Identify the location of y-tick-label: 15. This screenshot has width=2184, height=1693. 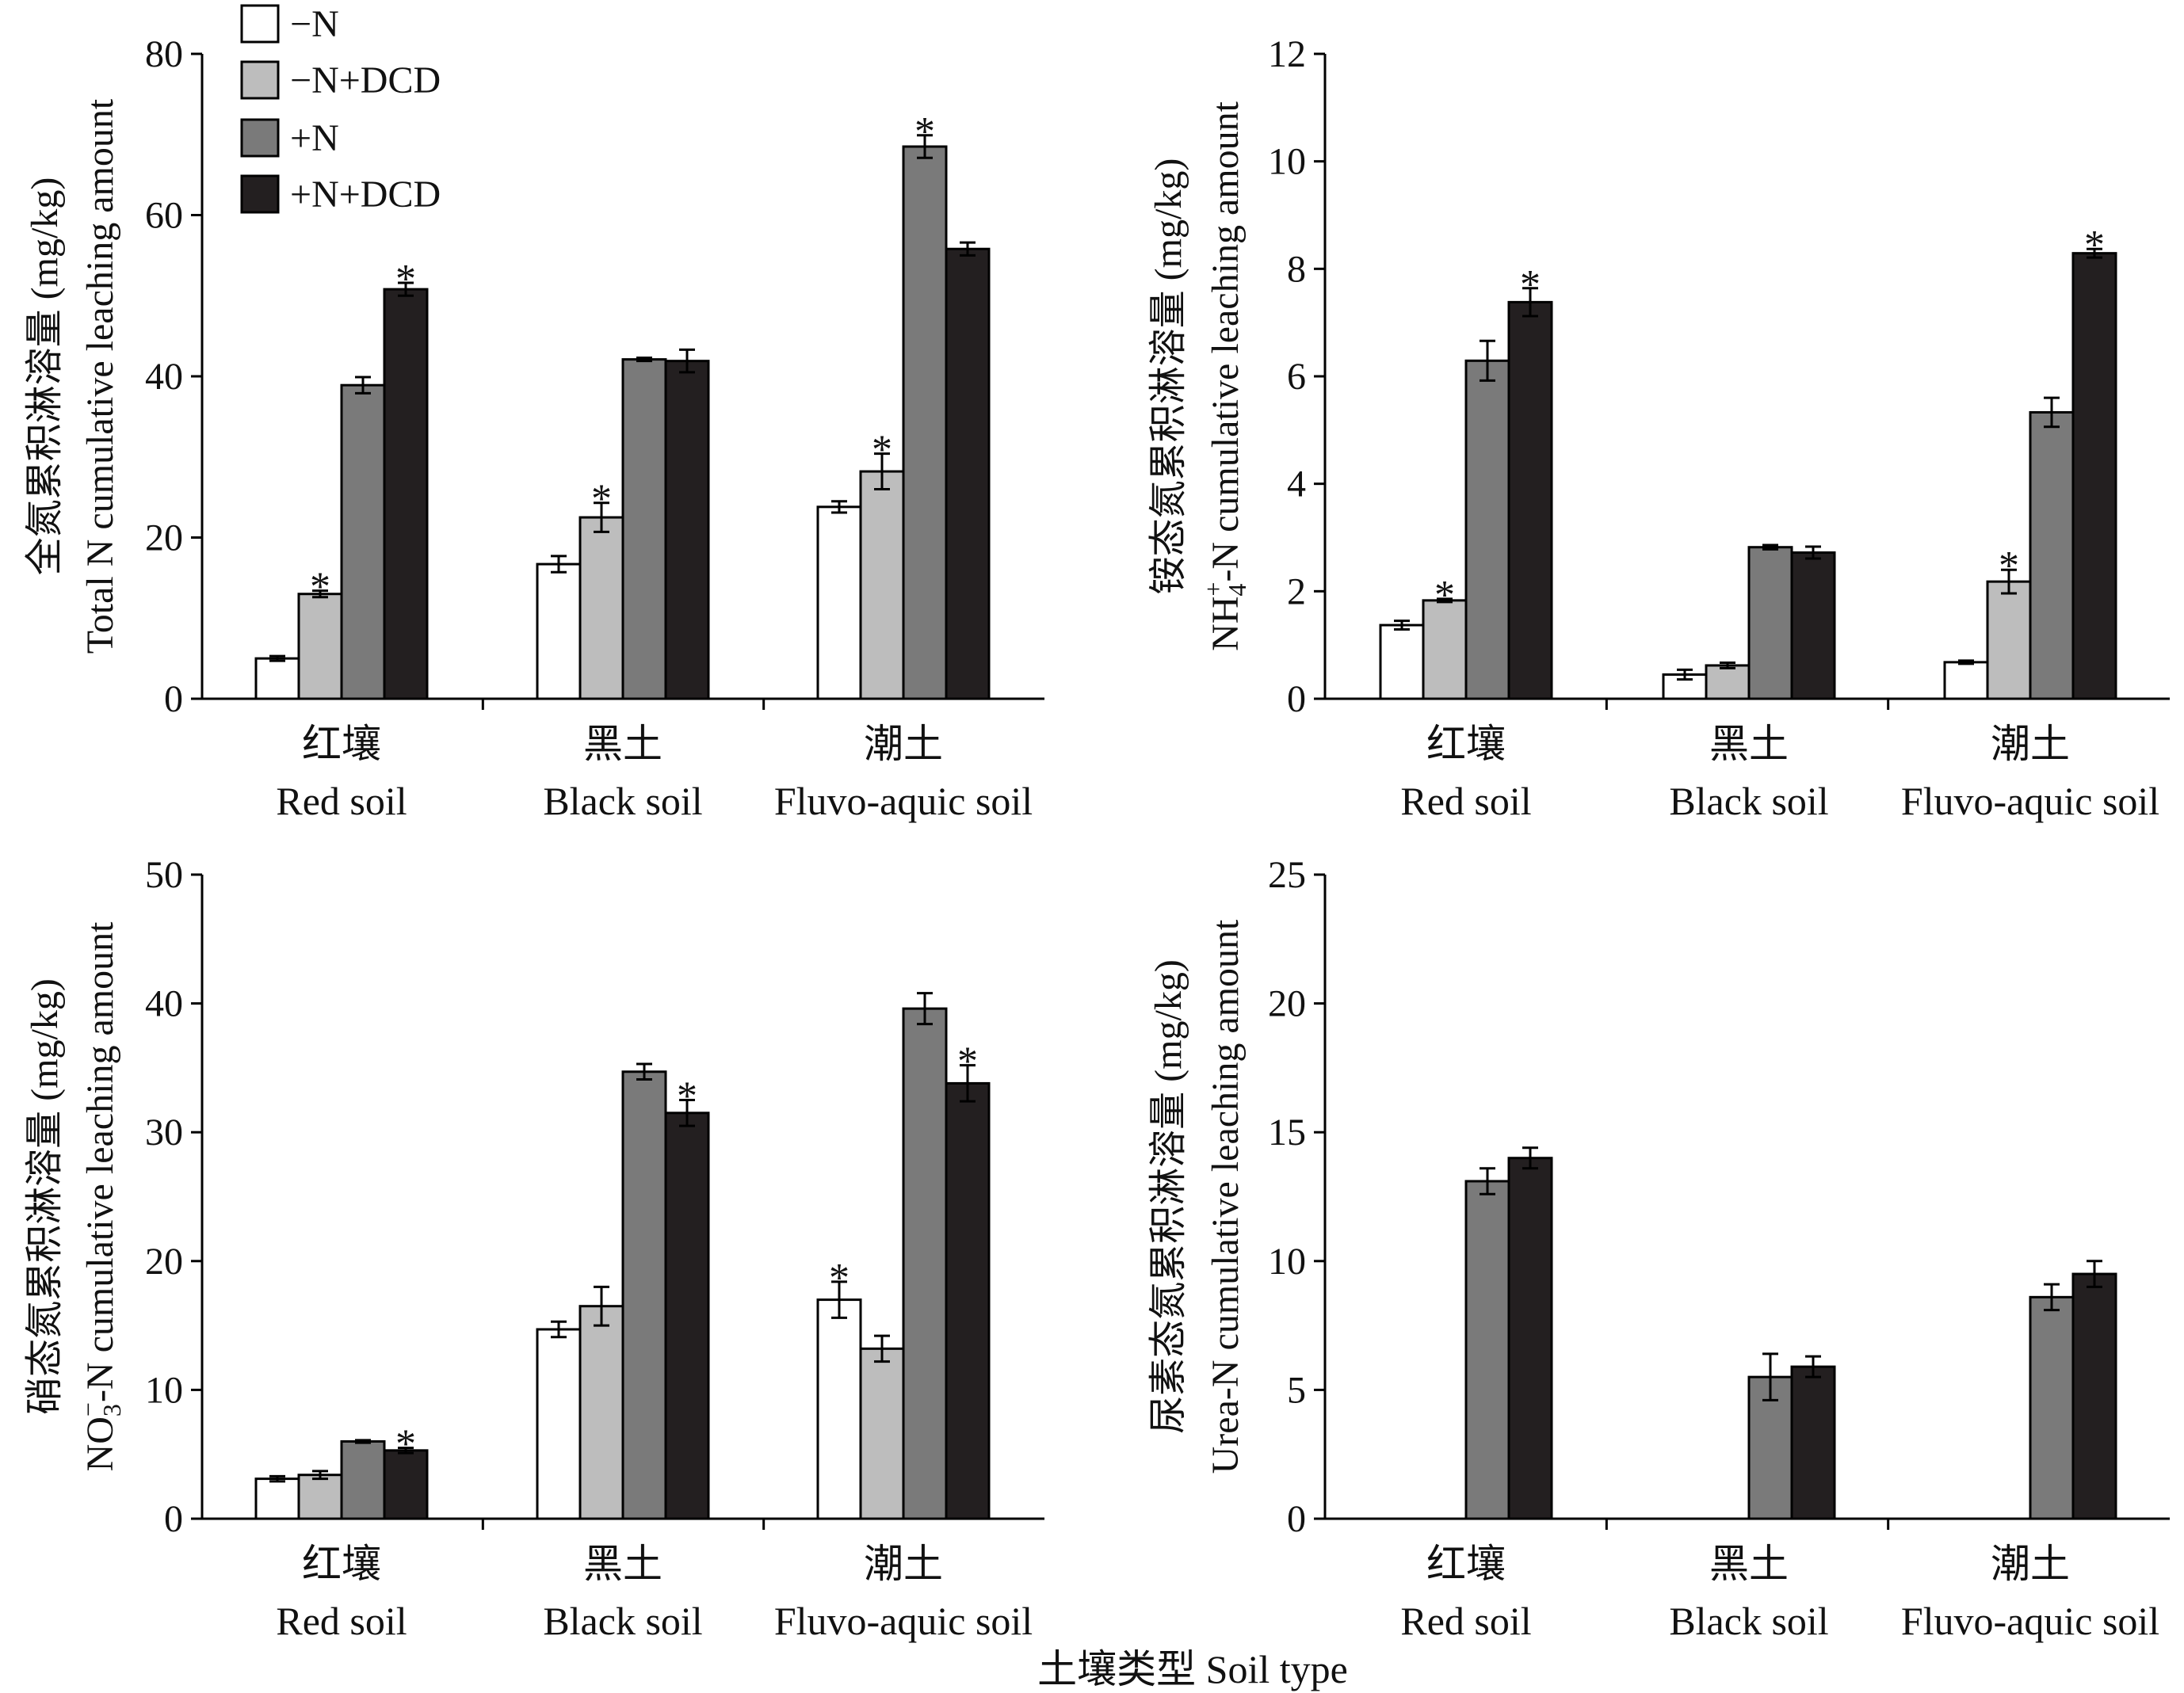
(1287, 1132).